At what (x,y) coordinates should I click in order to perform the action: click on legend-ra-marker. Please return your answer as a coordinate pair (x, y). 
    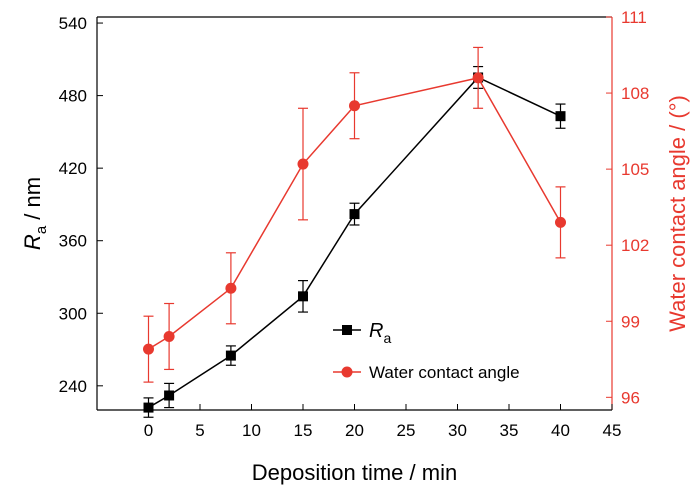
    Looking at the image, I should click on (347, 330).